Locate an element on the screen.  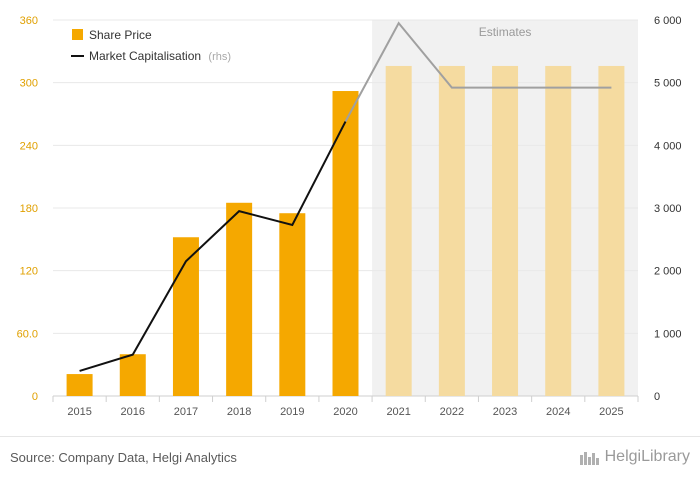
right-axis-ticks: 0 1 000 2 000 3 000 4 000 5 000 6 000 is located at coordinates (668, 209).